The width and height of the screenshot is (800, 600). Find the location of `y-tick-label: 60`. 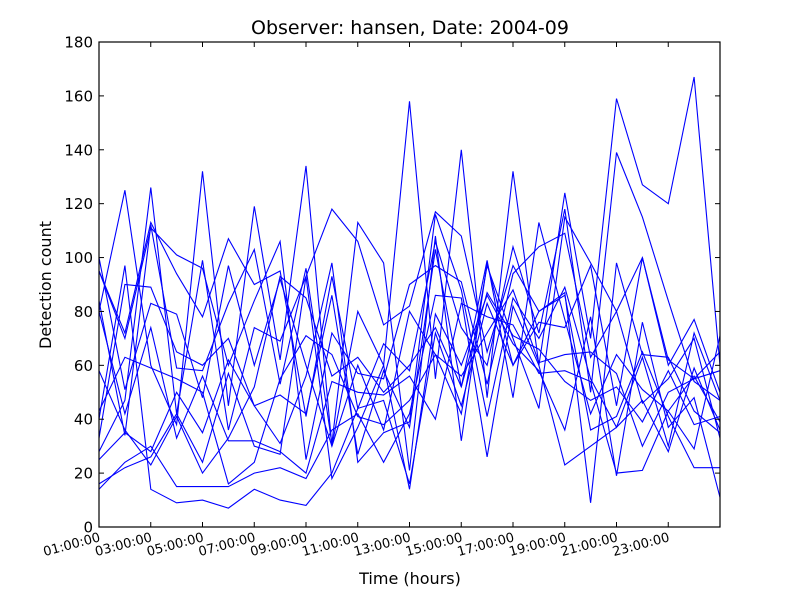

y-tick-label: 60 is located at coordinates (83, 366).